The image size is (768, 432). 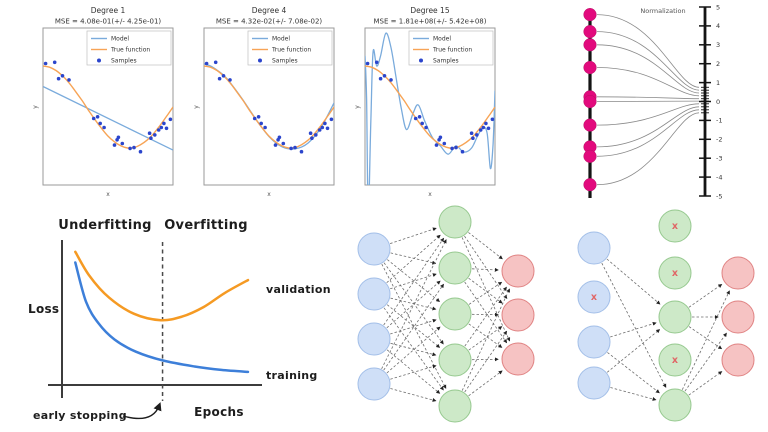 I want to click on loss-axis-label: Loss, so click(x=43, y=309).